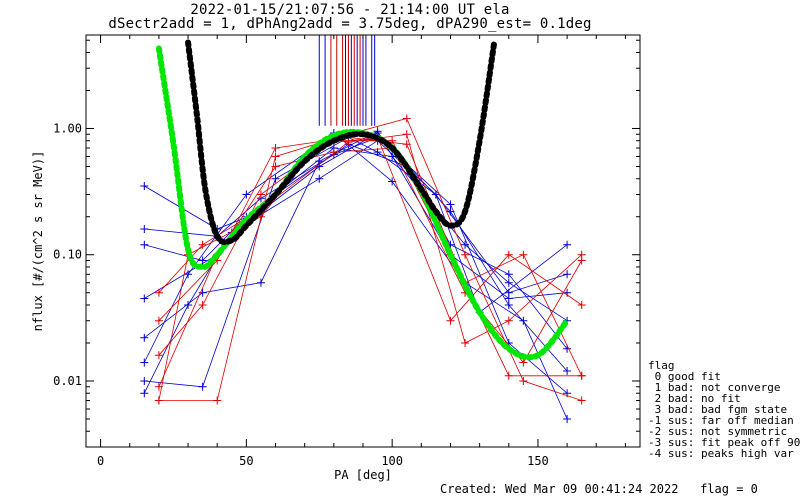 This screenshot has width=800, height=500. What do you see at coordinates (350, 10) in the screenshot?
I see `chart-title: 2022-01-15/21:07:56 - 21:14:00 UT ela` at bounding box center [350, 10].